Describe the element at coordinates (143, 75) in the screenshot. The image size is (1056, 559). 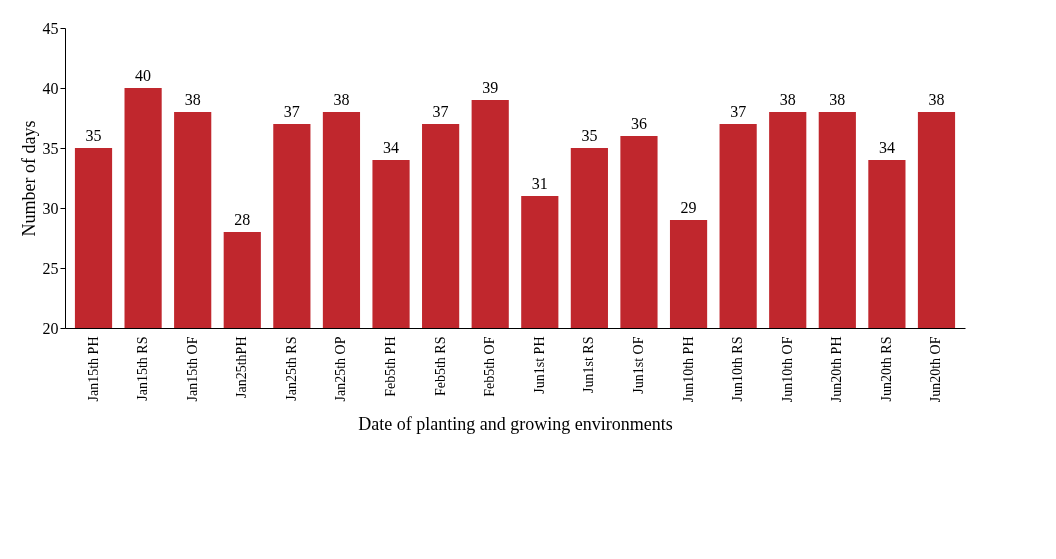
I see `data-label: 40` at that location.